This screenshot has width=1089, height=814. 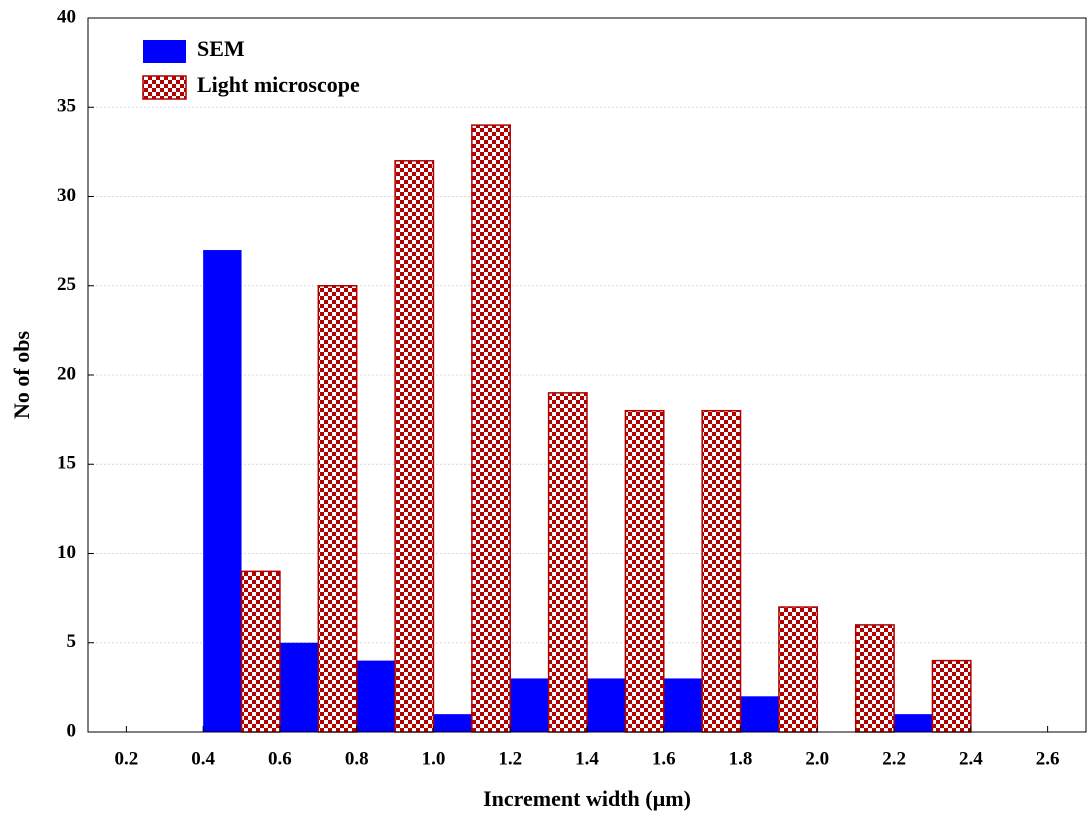 I want to click on x-tick-label: 0.2, so click(x=127, y=758).